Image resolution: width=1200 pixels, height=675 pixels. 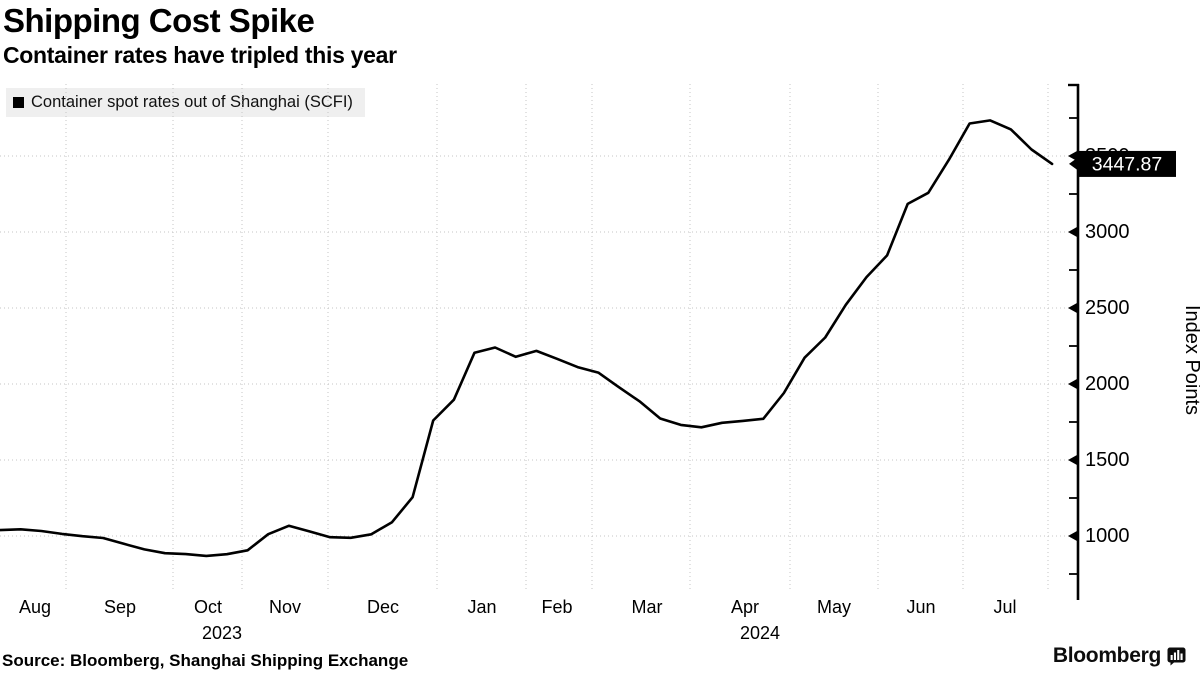 I want to click on legend-swatch-icon, so click(x=18, y=102).